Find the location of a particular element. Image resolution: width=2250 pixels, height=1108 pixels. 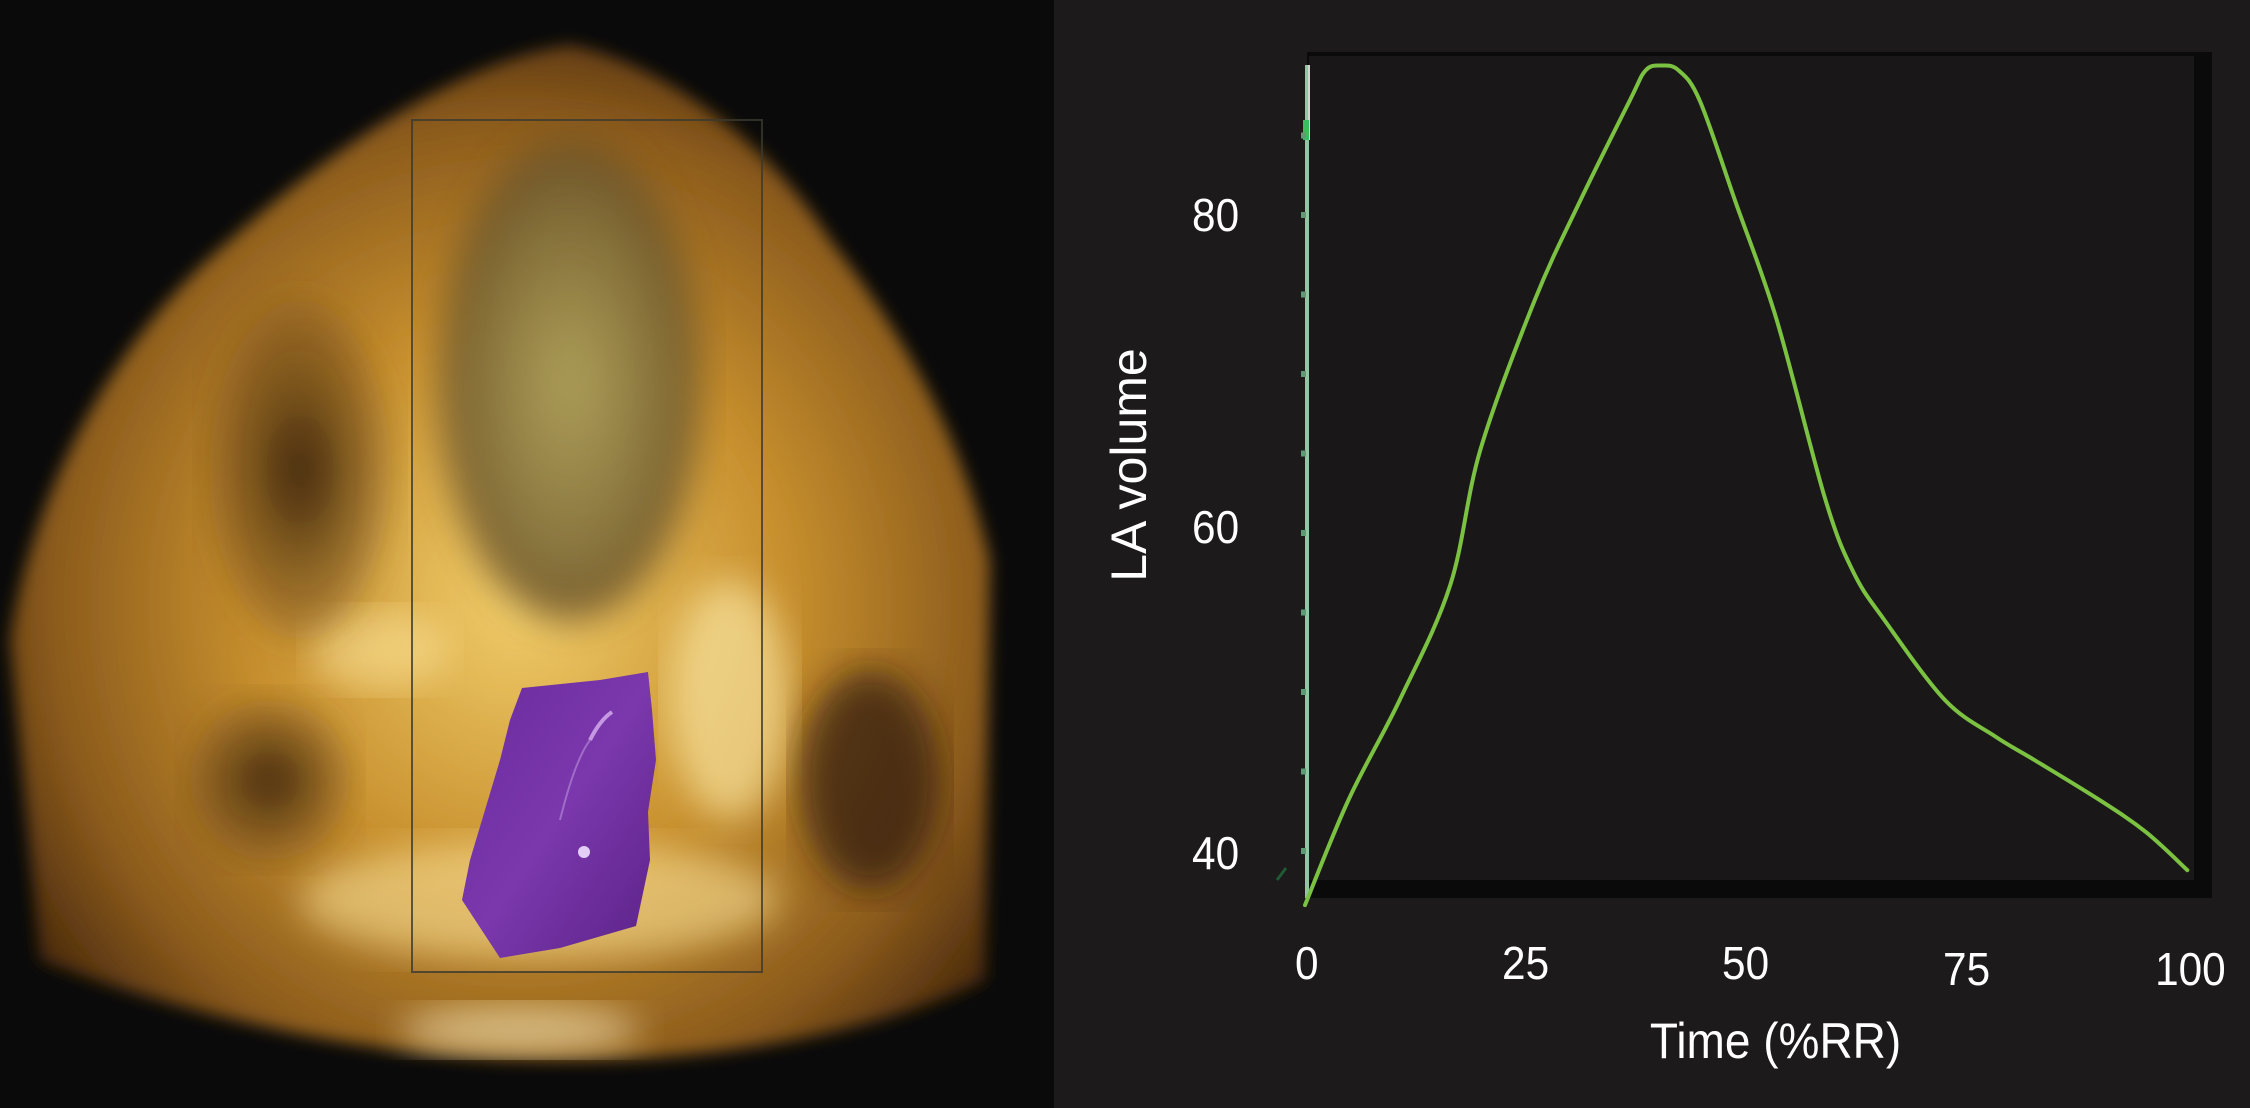

x-tick-0: 0 is located at coordinates (1307, 963).